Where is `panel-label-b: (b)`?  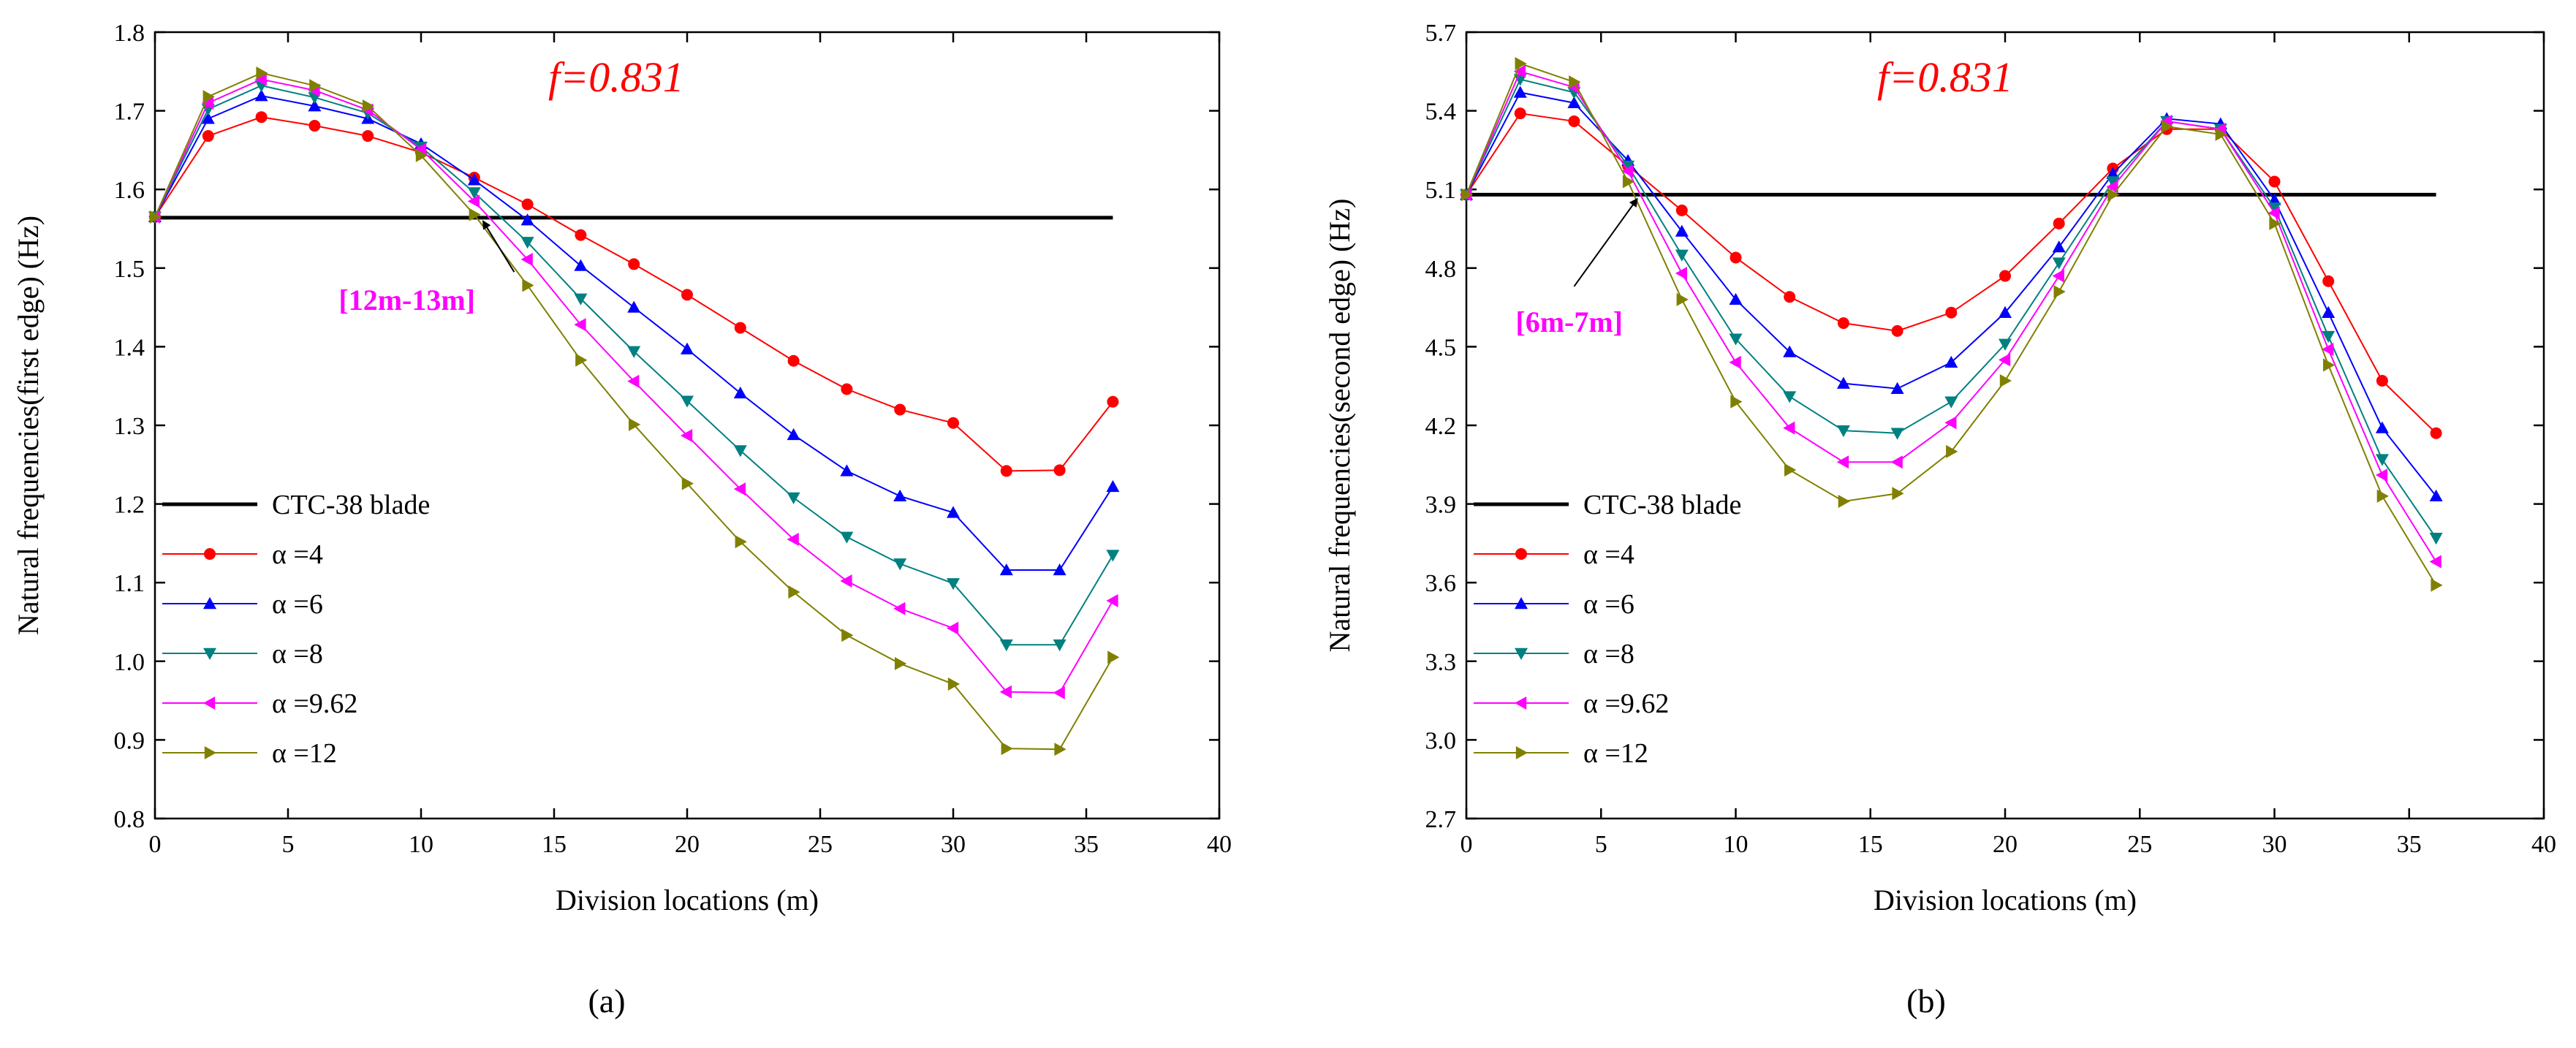 panel-label-b: (b) is located at coordinates (1926, 1001).